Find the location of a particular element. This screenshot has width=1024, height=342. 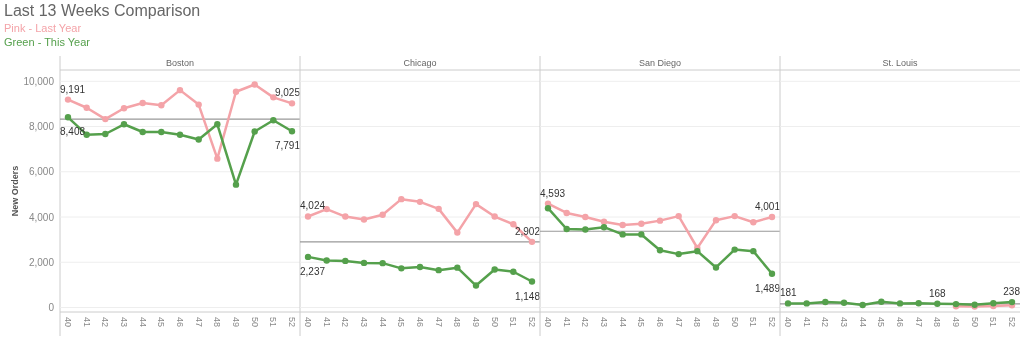

y-tick-label: 6,000 is located at coordinates (41, 172).